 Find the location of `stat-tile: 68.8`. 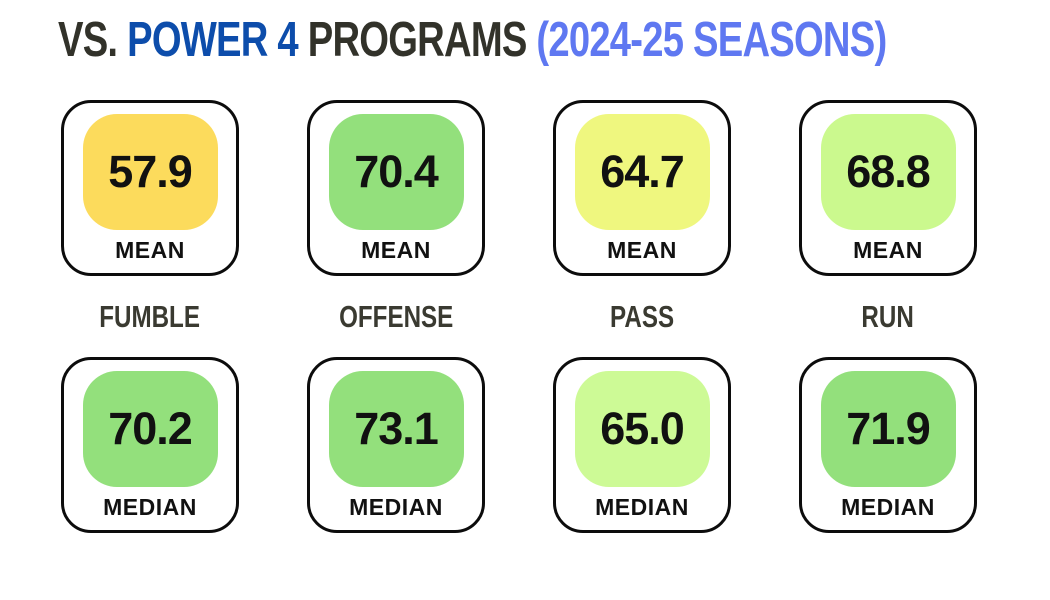

stat-tile: 68.8 is located at coordinates (888, 172).